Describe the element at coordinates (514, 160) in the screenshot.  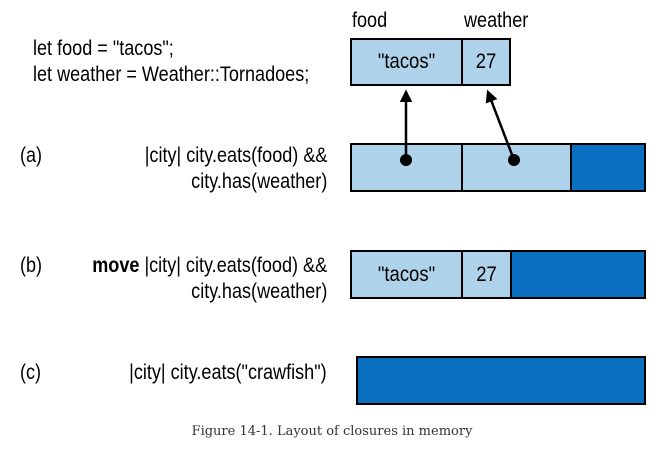
I see `weather-reference-dot` at that location.